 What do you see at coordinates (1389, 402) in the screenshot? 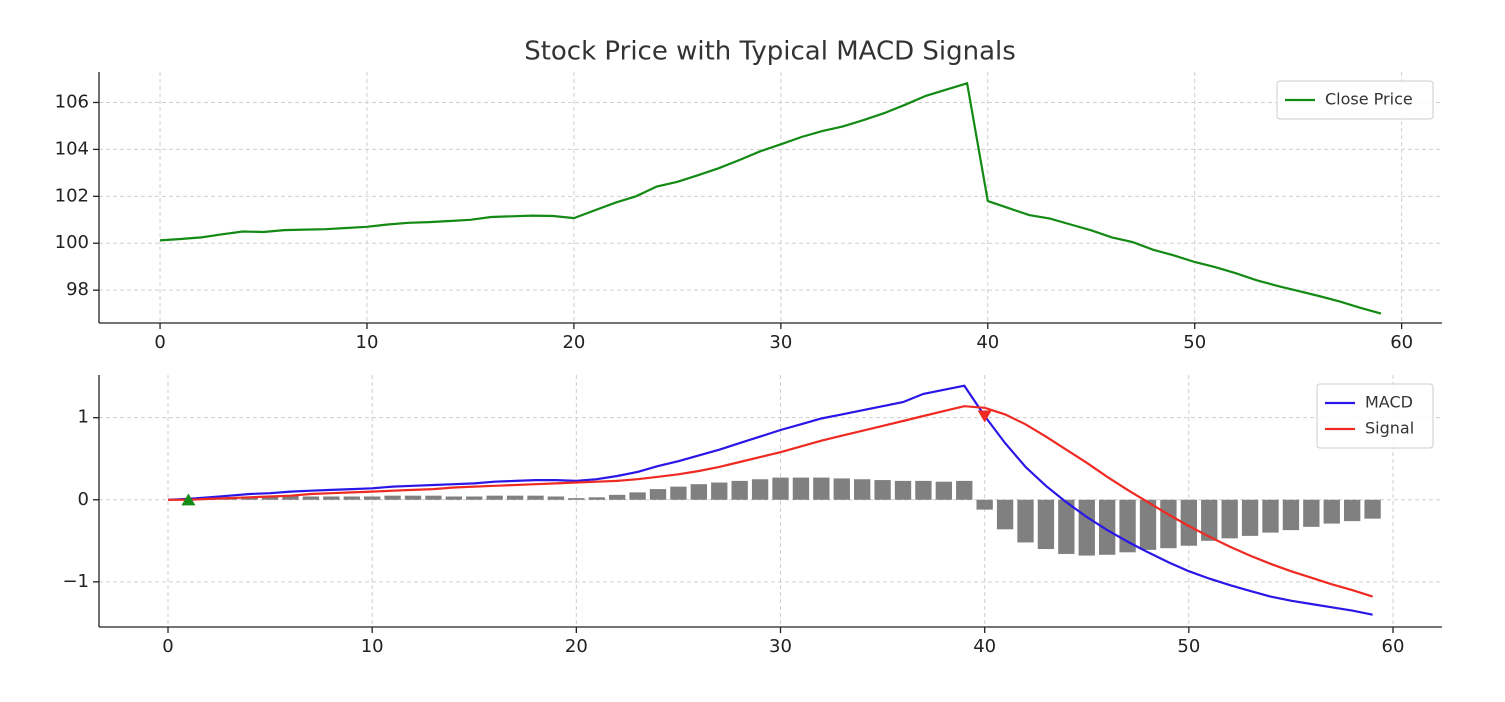
I see `legend-label: MACD` at bounding box center [1389, 402].